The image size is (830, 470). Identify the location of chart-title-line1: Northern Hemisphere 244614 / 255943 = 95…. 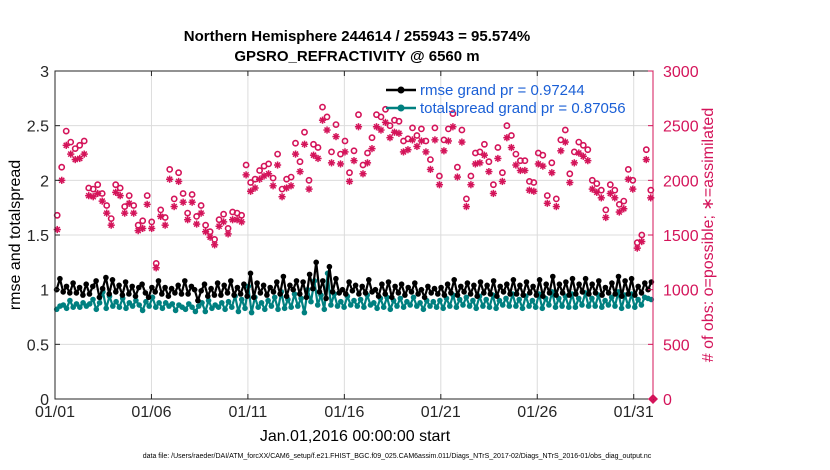
(357, 36).